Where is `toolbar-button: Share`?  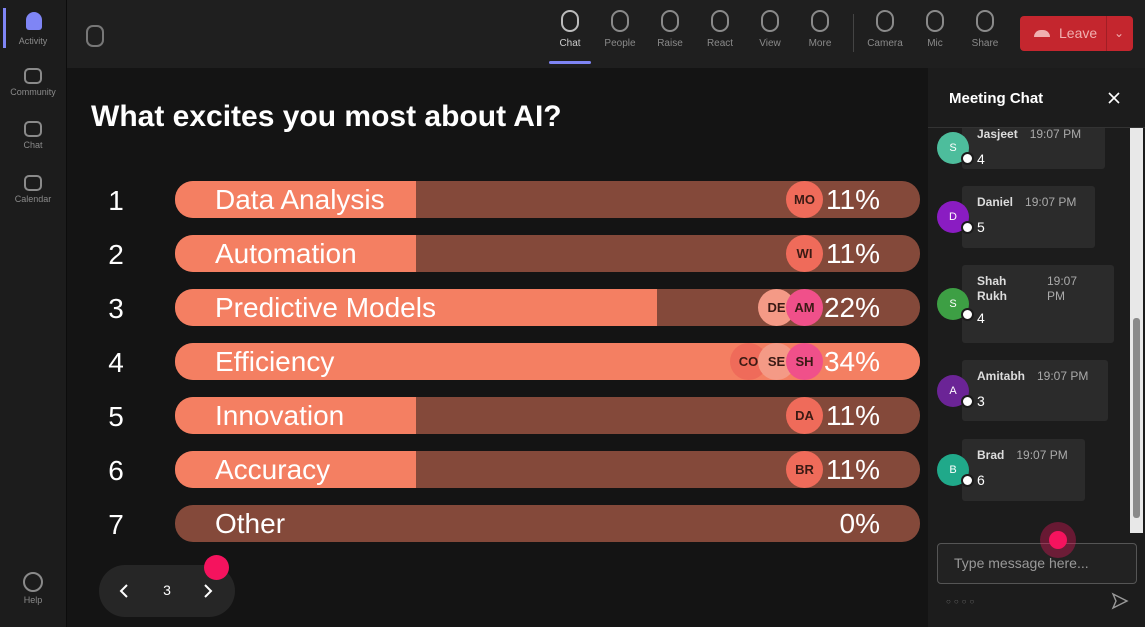
toolbar-button: Share is located at coordinates (985, 29).